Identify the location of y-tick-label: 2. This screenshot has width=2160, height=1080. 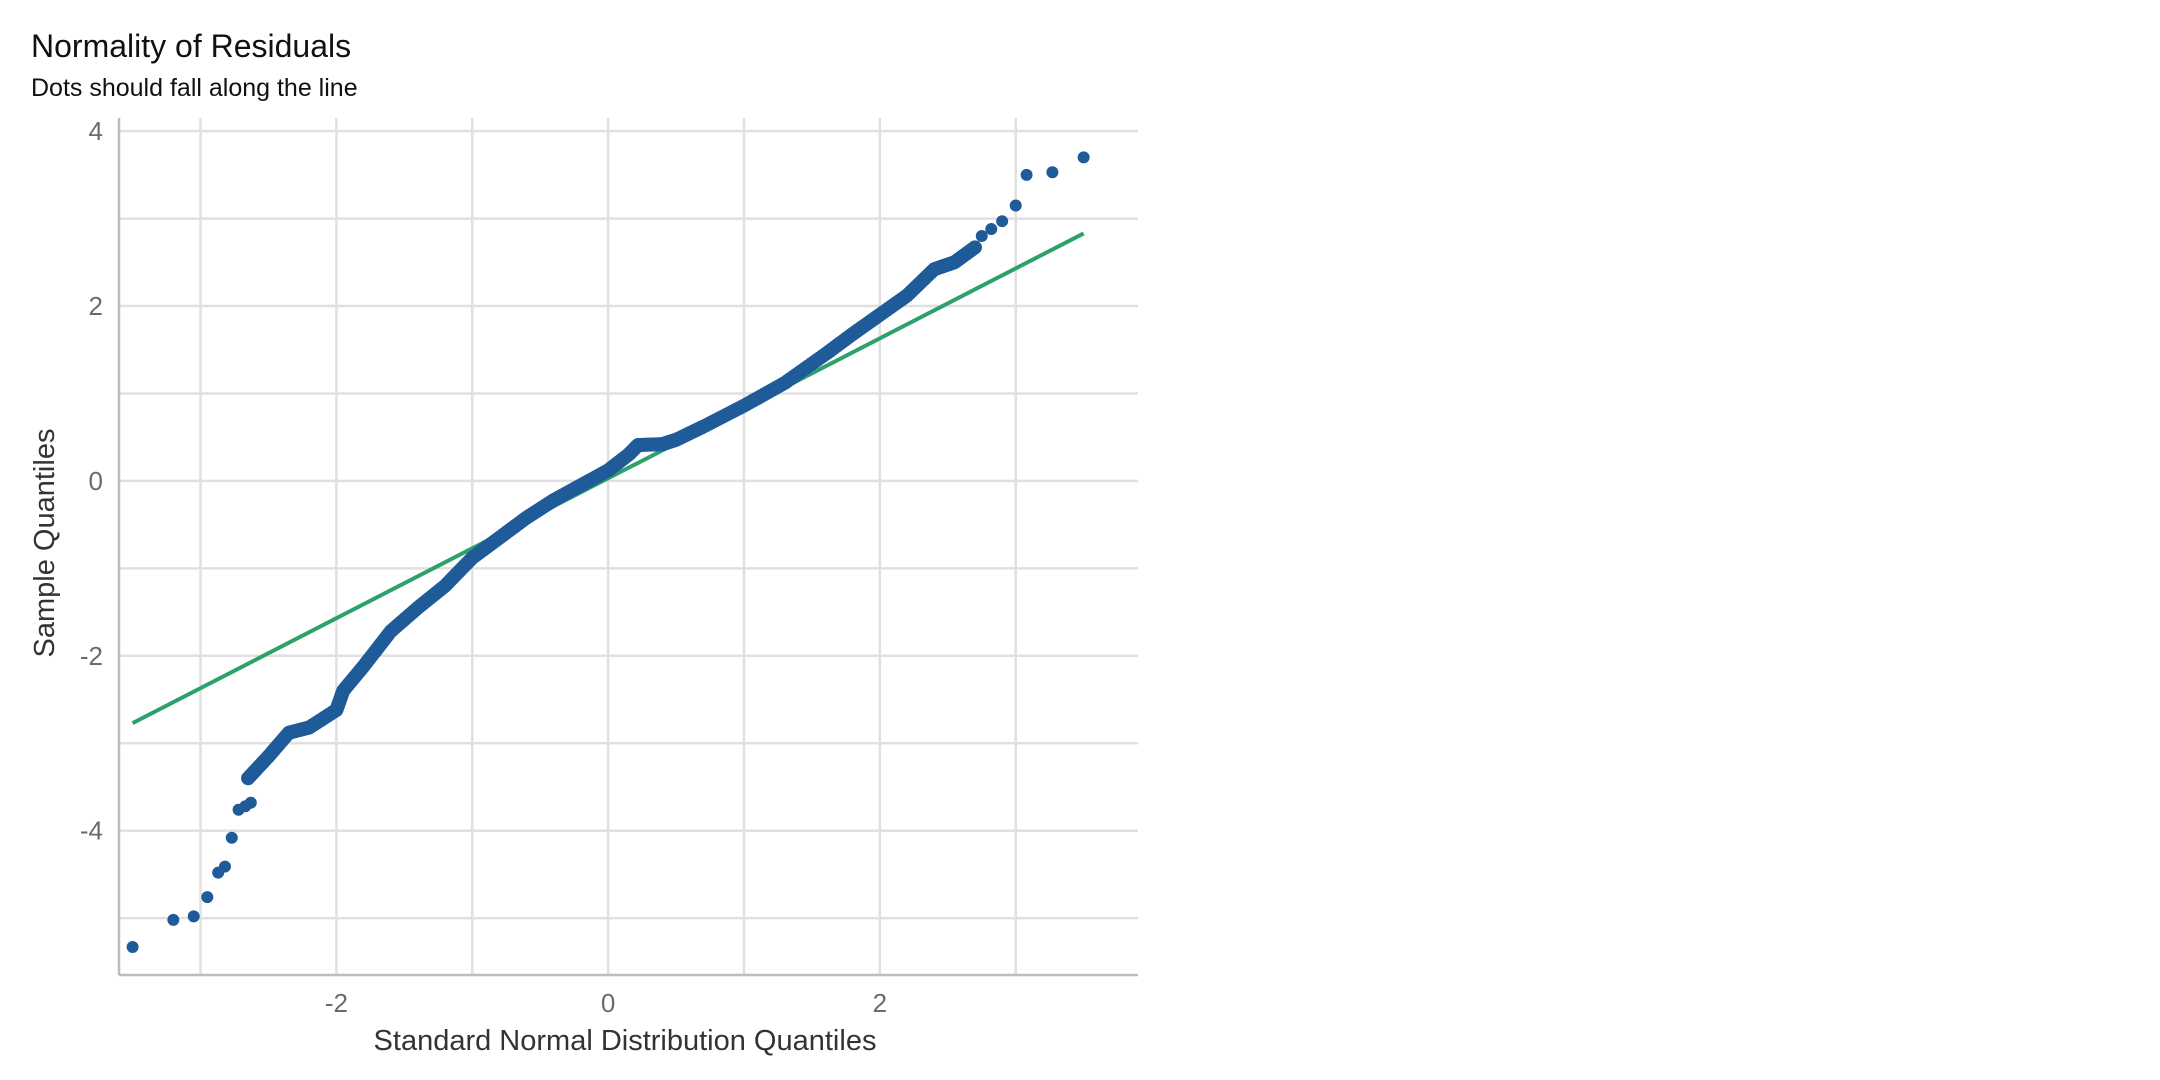
(96, 306).